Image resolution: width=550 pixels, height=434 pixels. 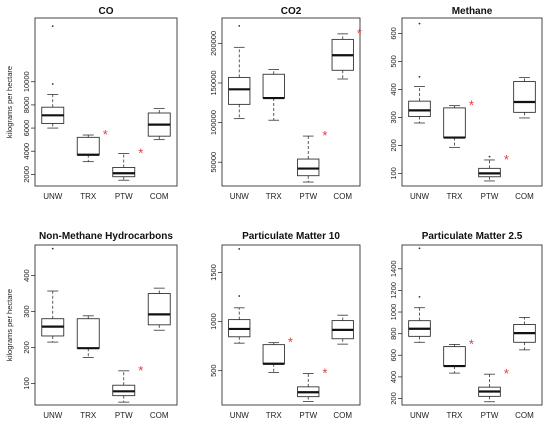 I want to click on y-tick-label: 800, so click(x=393, y=333).